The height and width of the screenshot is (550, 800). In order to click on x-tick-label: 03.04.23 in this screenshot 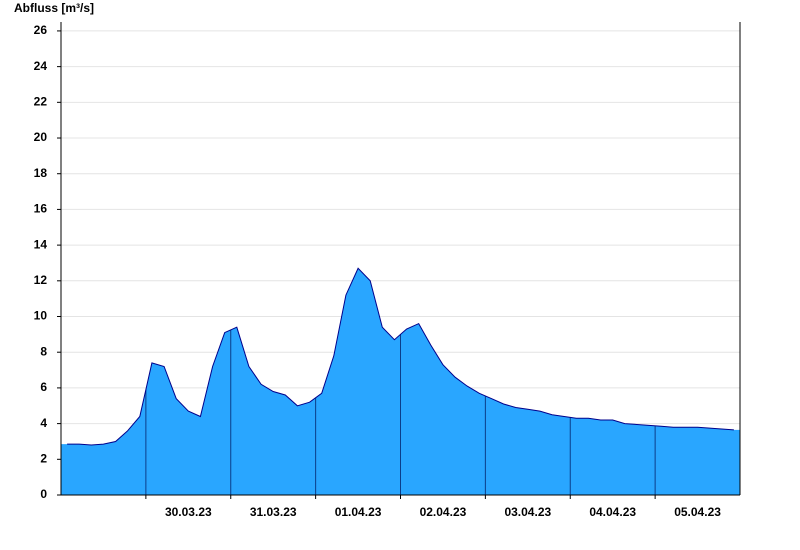, I will do `click(527, 512)`.